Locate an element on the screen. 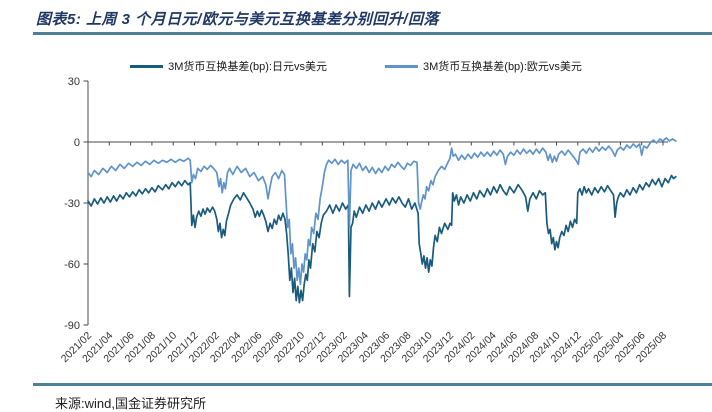 The height and width of the screenshot is (412, 712). svg-text: -60 is located at coordinates (72, 265).